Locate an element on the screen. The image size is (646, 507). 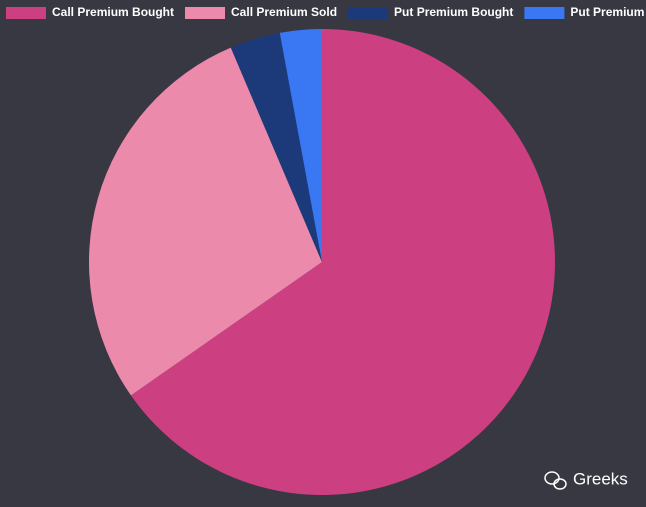
legend-label: Put Premium Bought is located at coordinates (453, 12).